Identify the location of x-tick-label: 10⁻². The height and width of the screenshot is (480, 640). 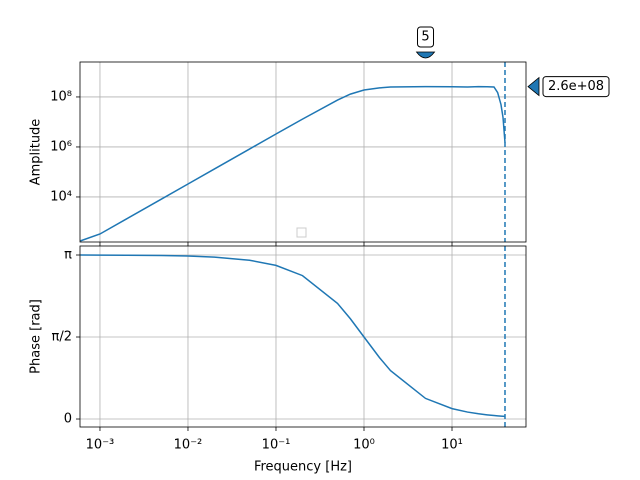
(188, 445).